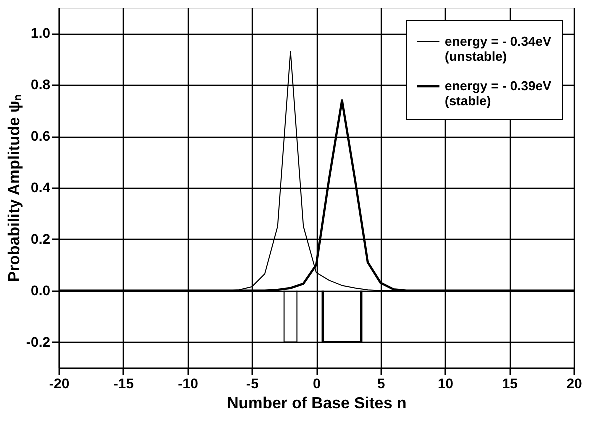 Image resolution: width=611 pixels, height=446 pixels. Describe the element at coordinates (41, 188) in the screenshot. I see `y-tick-label: 0.4` at that location.